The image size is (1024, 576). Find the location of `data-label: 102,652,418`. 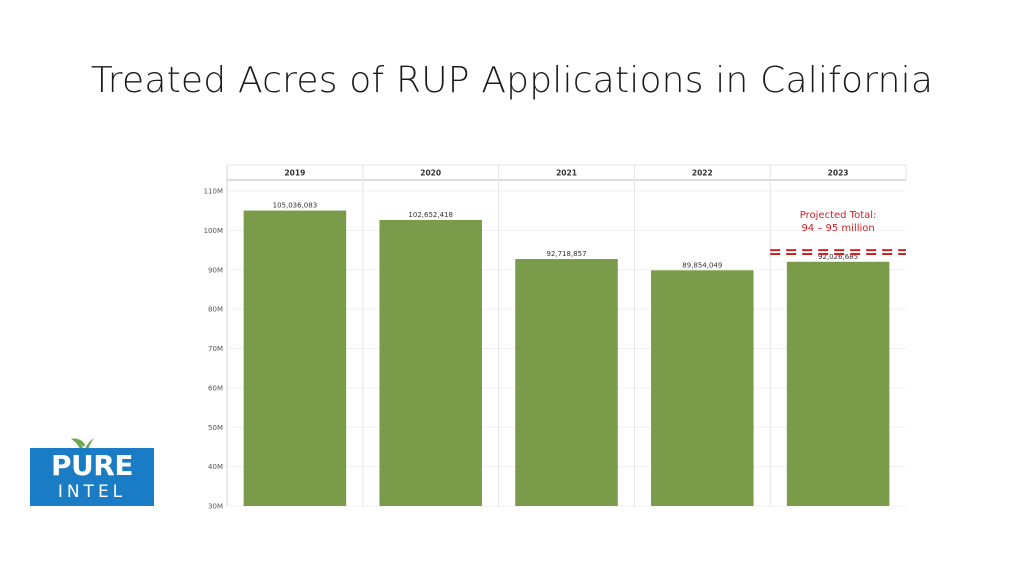

data-label: 102,652,418 is located at coordinates (430, 215).